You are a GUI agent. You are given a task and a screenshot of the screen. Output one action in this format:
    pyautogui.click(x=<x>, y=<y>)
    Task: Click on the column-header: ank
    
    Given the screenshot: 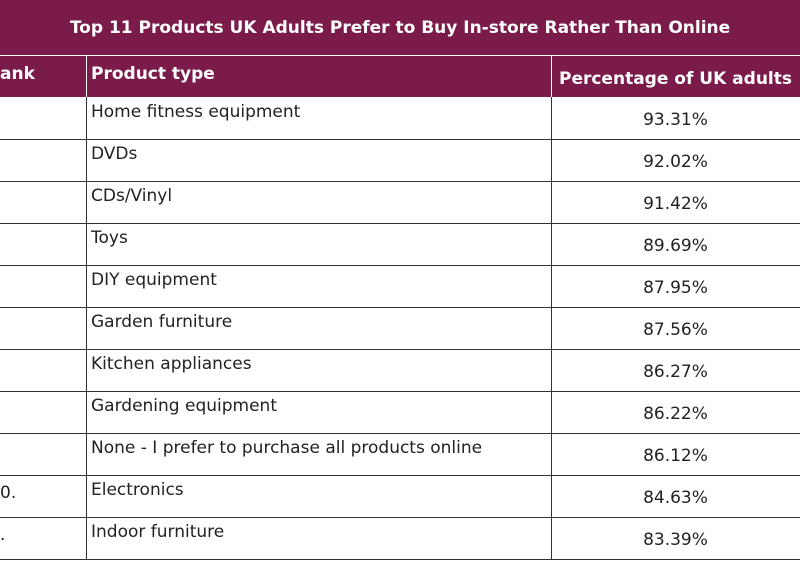 What is the action you would take?
    pyautogui.click(x=17, y=74)
    